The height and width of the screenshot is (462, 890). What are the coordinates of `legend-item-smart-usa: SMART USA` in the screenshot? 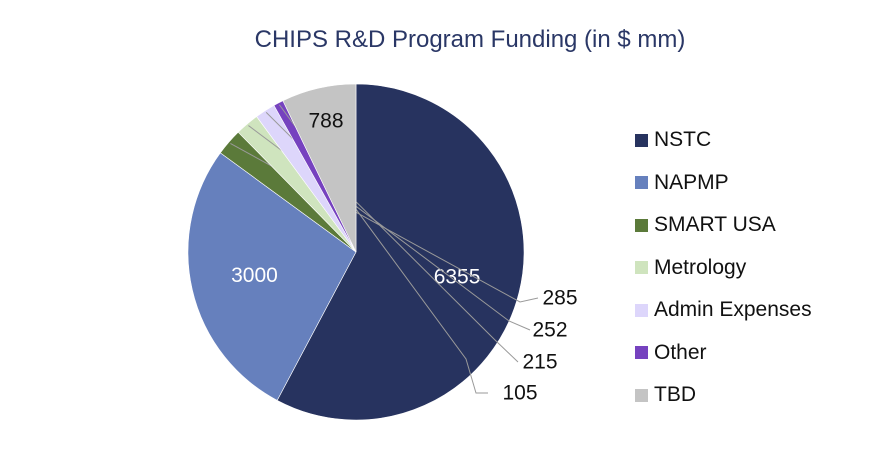 It's located at (723, 225).